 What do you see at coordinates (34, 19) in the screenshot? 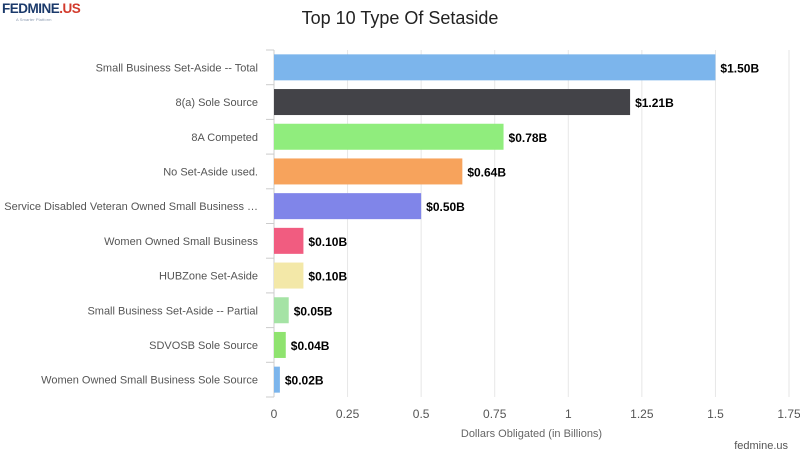
I see `logo-tagline: A Smarter Platform` at bounding box center [34, 19].